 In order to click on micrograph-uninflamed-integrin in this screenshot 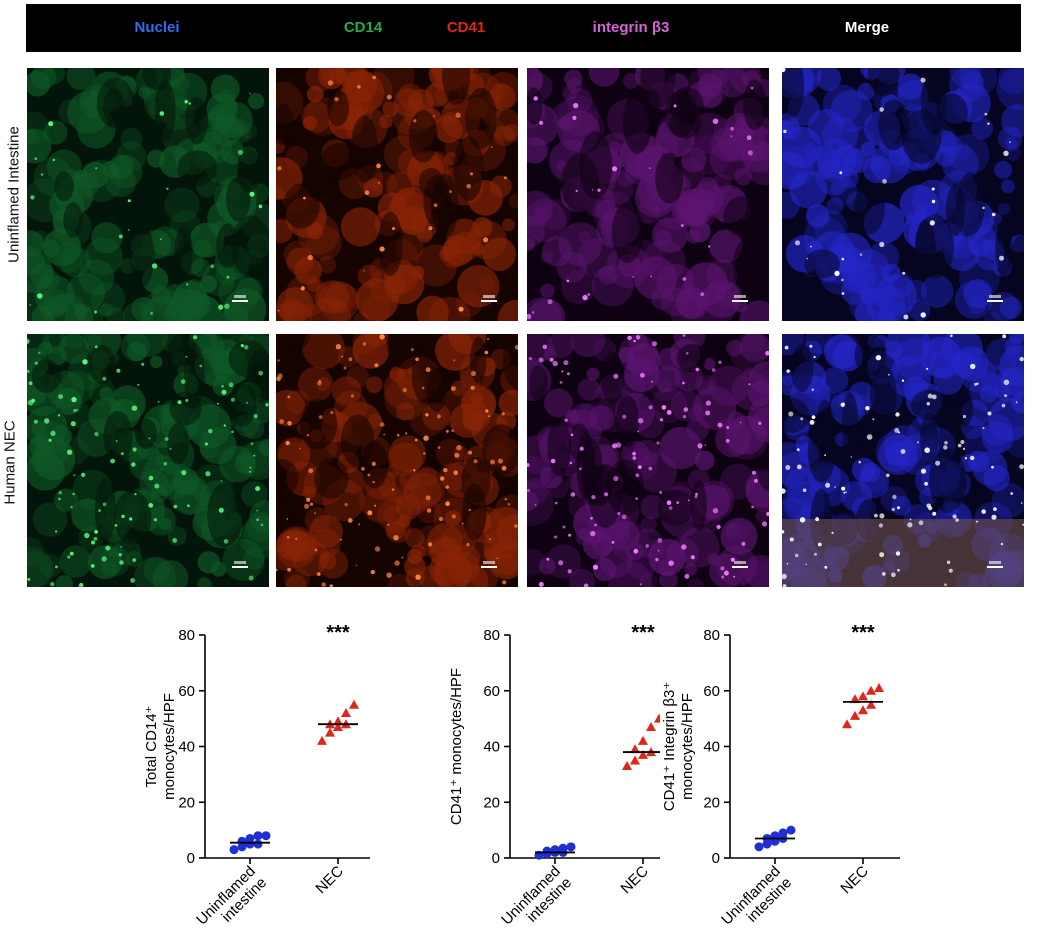, I will do `click(648, 194)`.